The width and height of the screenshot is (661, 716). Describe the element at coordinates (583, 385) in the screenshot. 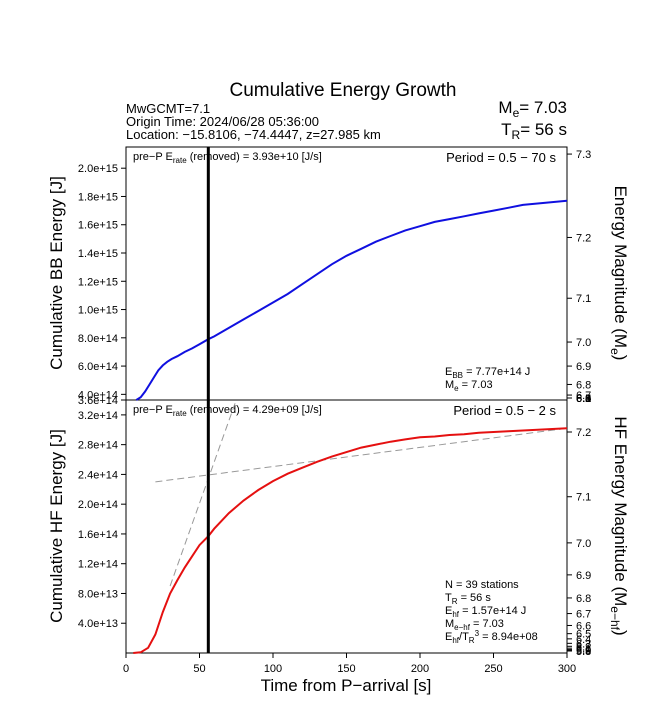

I see `top-mag-tick-label: 6.8` at that location.